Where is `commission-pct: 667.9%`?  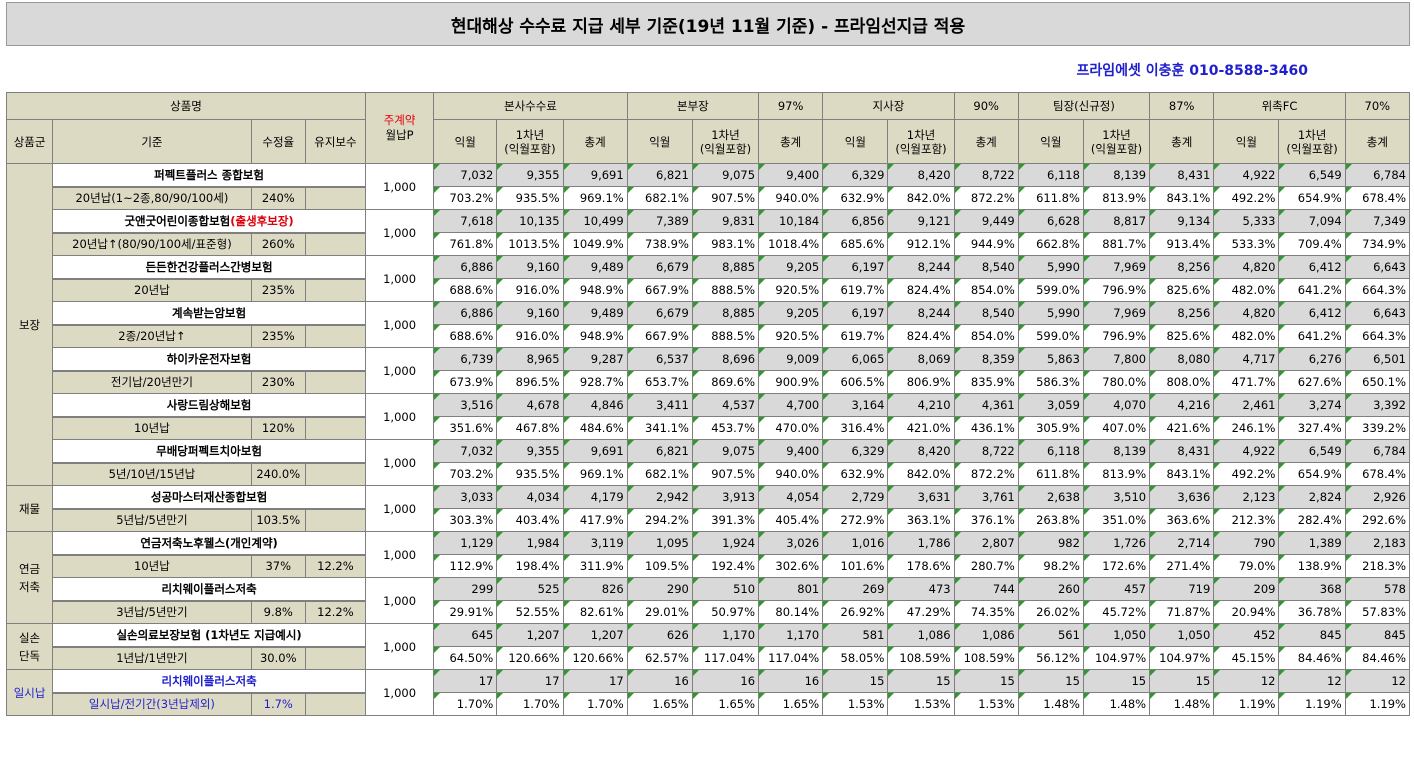
commission-pct: 667.9% is located at coordinates (659, 336).